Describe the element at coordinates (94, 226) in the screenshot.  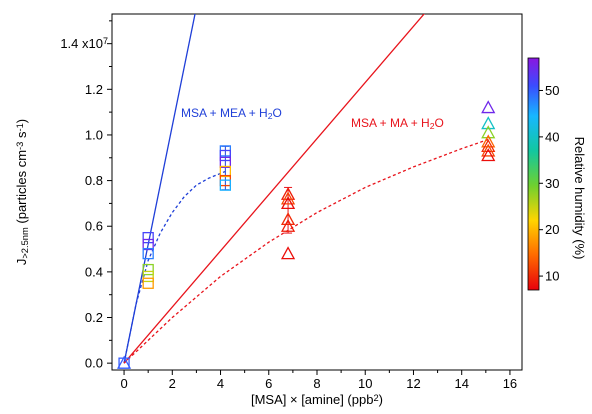
I see `y-tick-label: 0.6` at that location.